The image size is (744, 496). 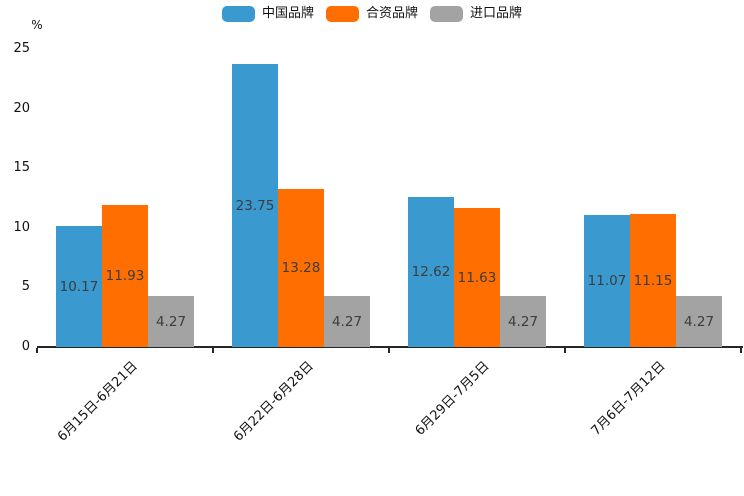 What do you see at coordinates (390, 347) in the screenshot?
I see `x-axis-line` at bounding box center [390, 347].